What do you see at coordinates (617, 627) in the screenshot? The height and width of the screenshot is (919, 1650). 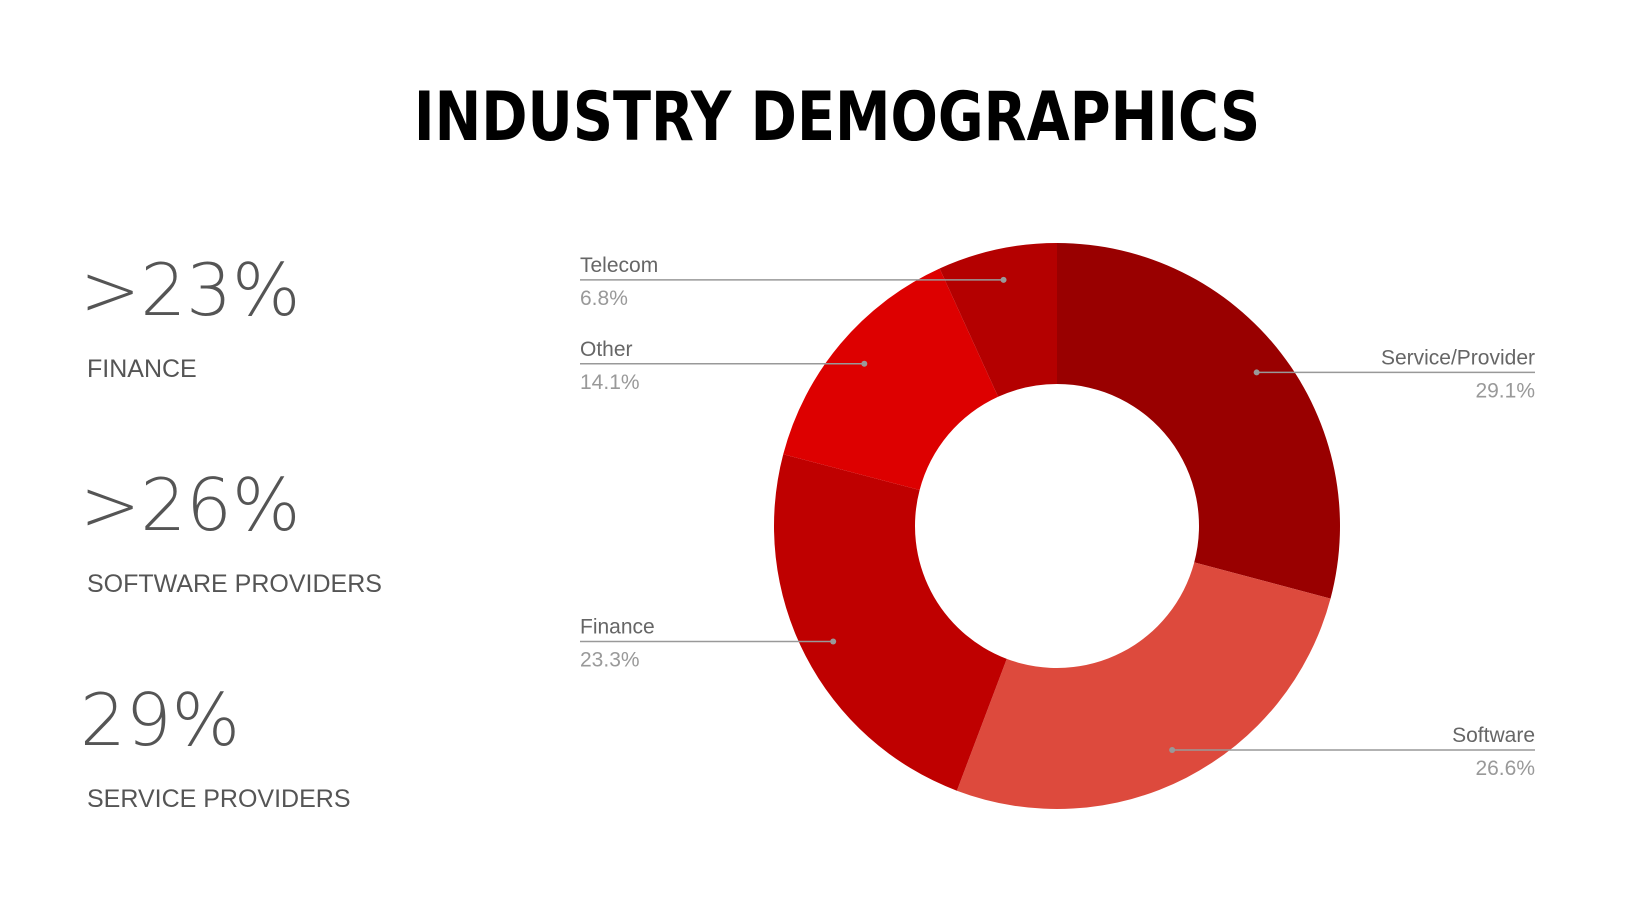 I see `slice-label: Finance` at bounding box center [617, 627].